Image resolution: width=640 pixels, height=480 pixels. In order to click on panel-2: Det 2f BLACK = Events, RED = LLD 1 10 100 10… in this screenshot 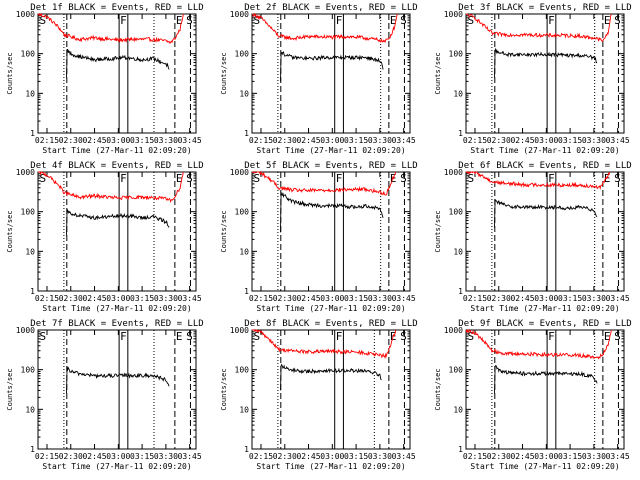, I will do `click(319, 79)`.